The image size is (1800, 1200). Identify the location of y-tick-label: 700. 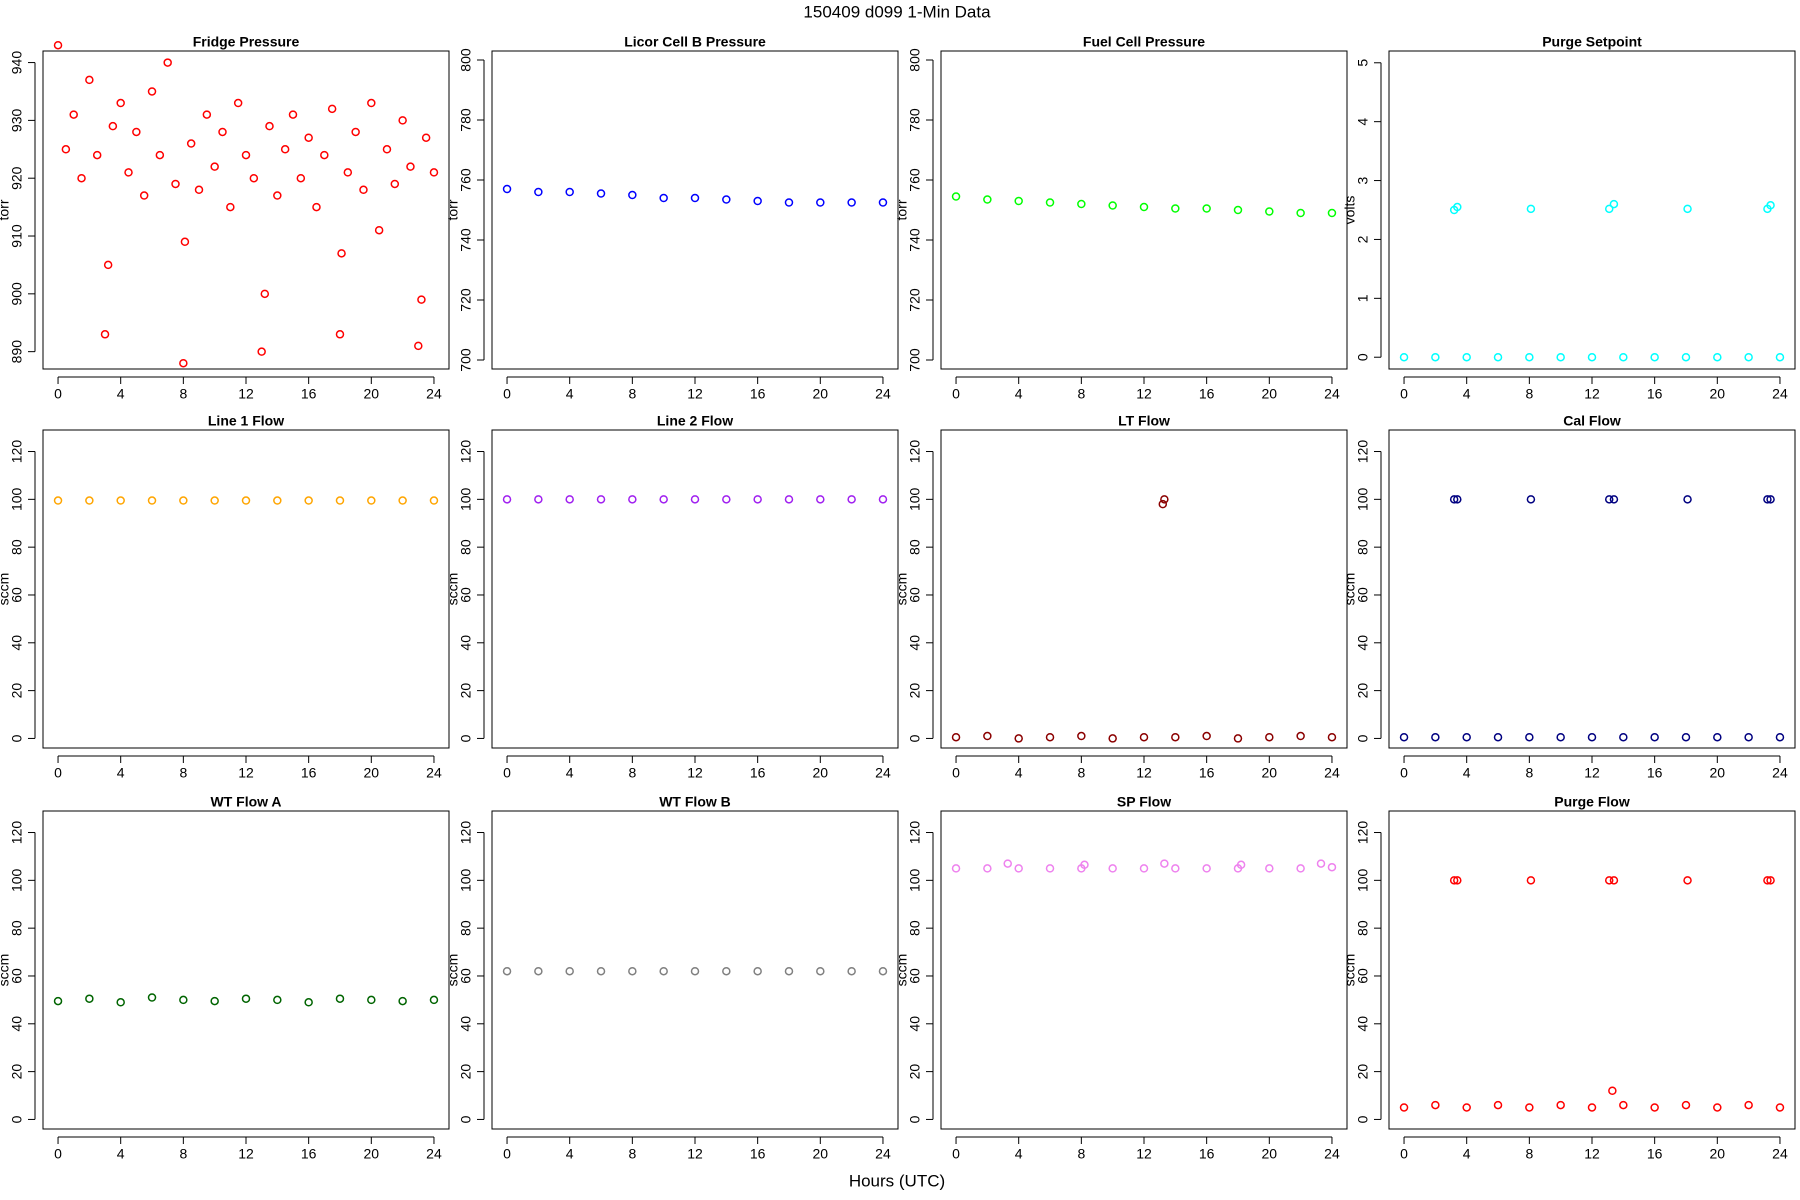
(915, 360).